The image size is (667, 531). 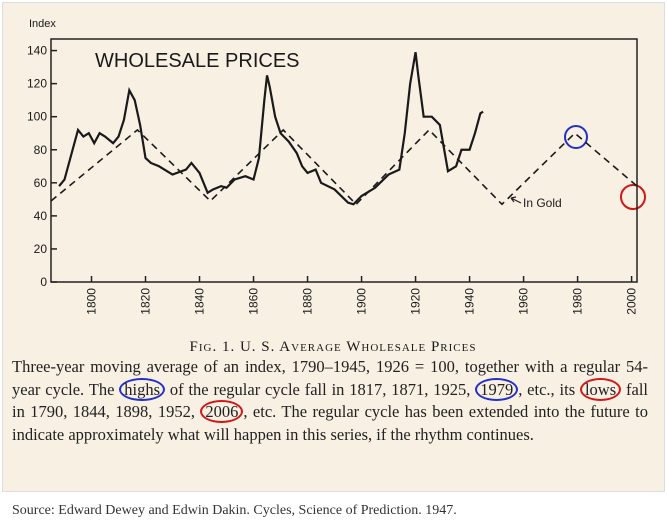 I want to click on x-tick-label: 1960, so click(x=524, y=301).